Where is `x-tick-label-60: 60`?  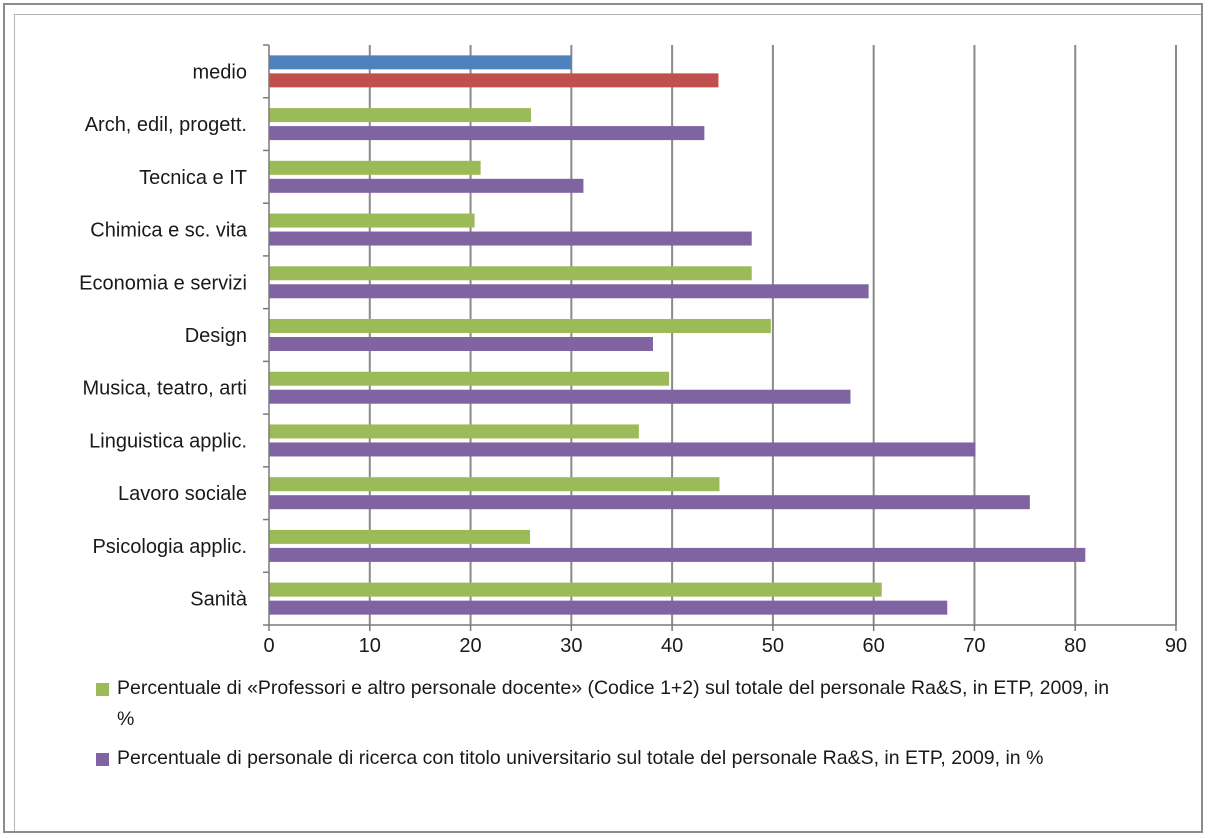
x-tick-label-60: 60 is located at coordinates (874, 646).